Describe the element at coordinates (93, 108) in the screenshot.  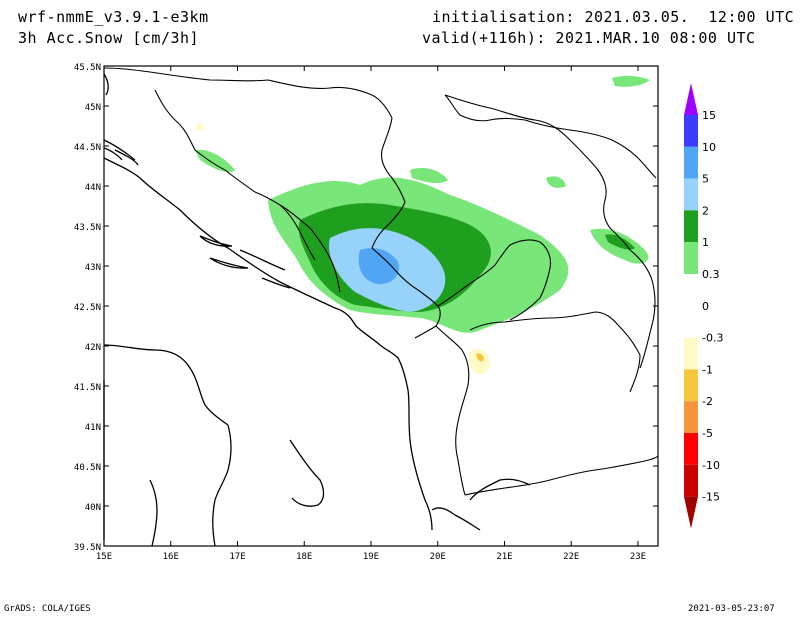
I see `lat-label: 45N` at that location.